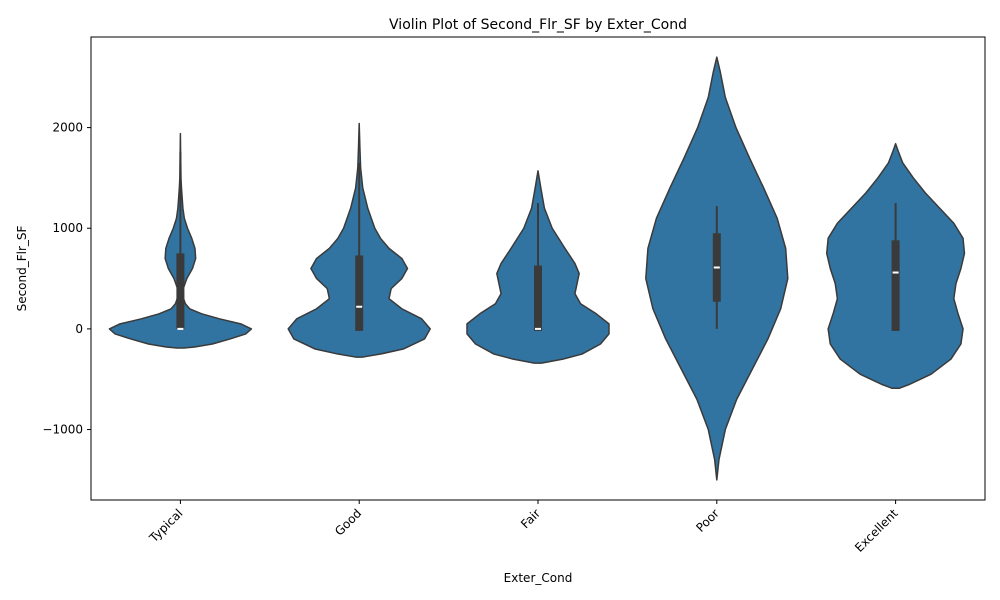  Describe the element at coordinates (895, 285) in the screenshot. I see `iqr-box-excellent` at that location.